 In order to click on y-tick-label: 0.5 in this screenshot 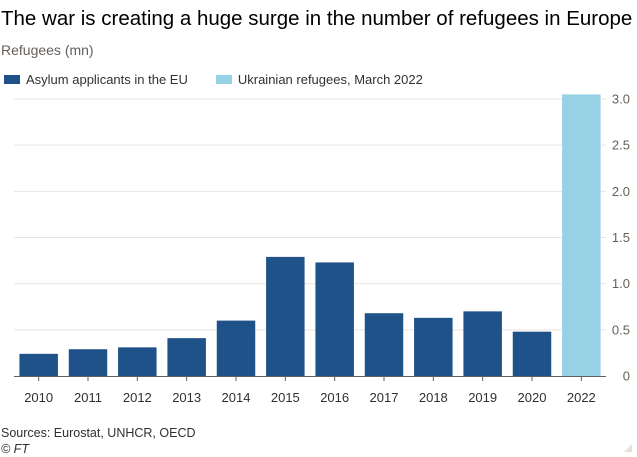, I will do `click(621, 329)`.